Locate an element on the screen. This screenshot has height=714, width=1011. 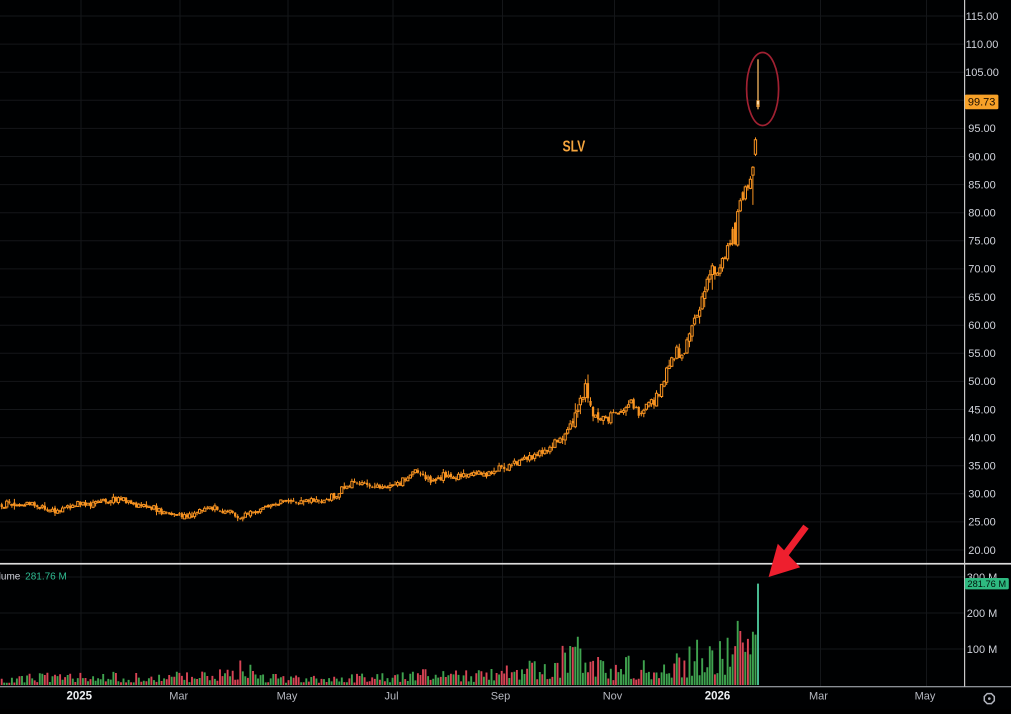
svg-text: 110.00 is located at coordinates (982, 45).